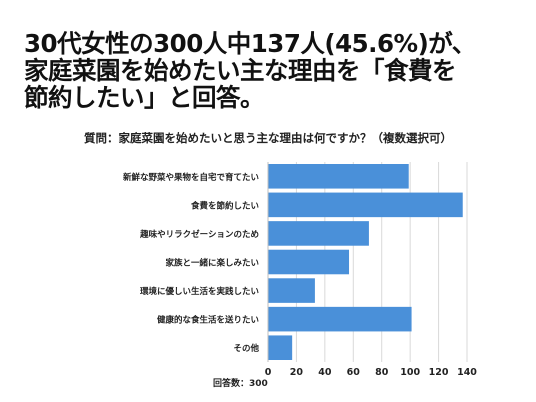 The height and width of the screenshot is (402, 536). What do you see at coordinates (325, 372) in the screenshot?
I see `x-tick-label: 40` at bounding box center [325, 372].